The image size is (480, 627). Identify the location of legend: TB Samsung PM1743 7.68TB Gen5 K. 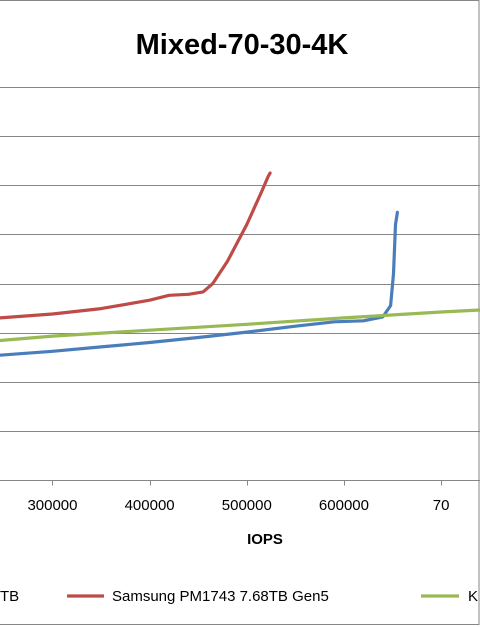
(239, 596).